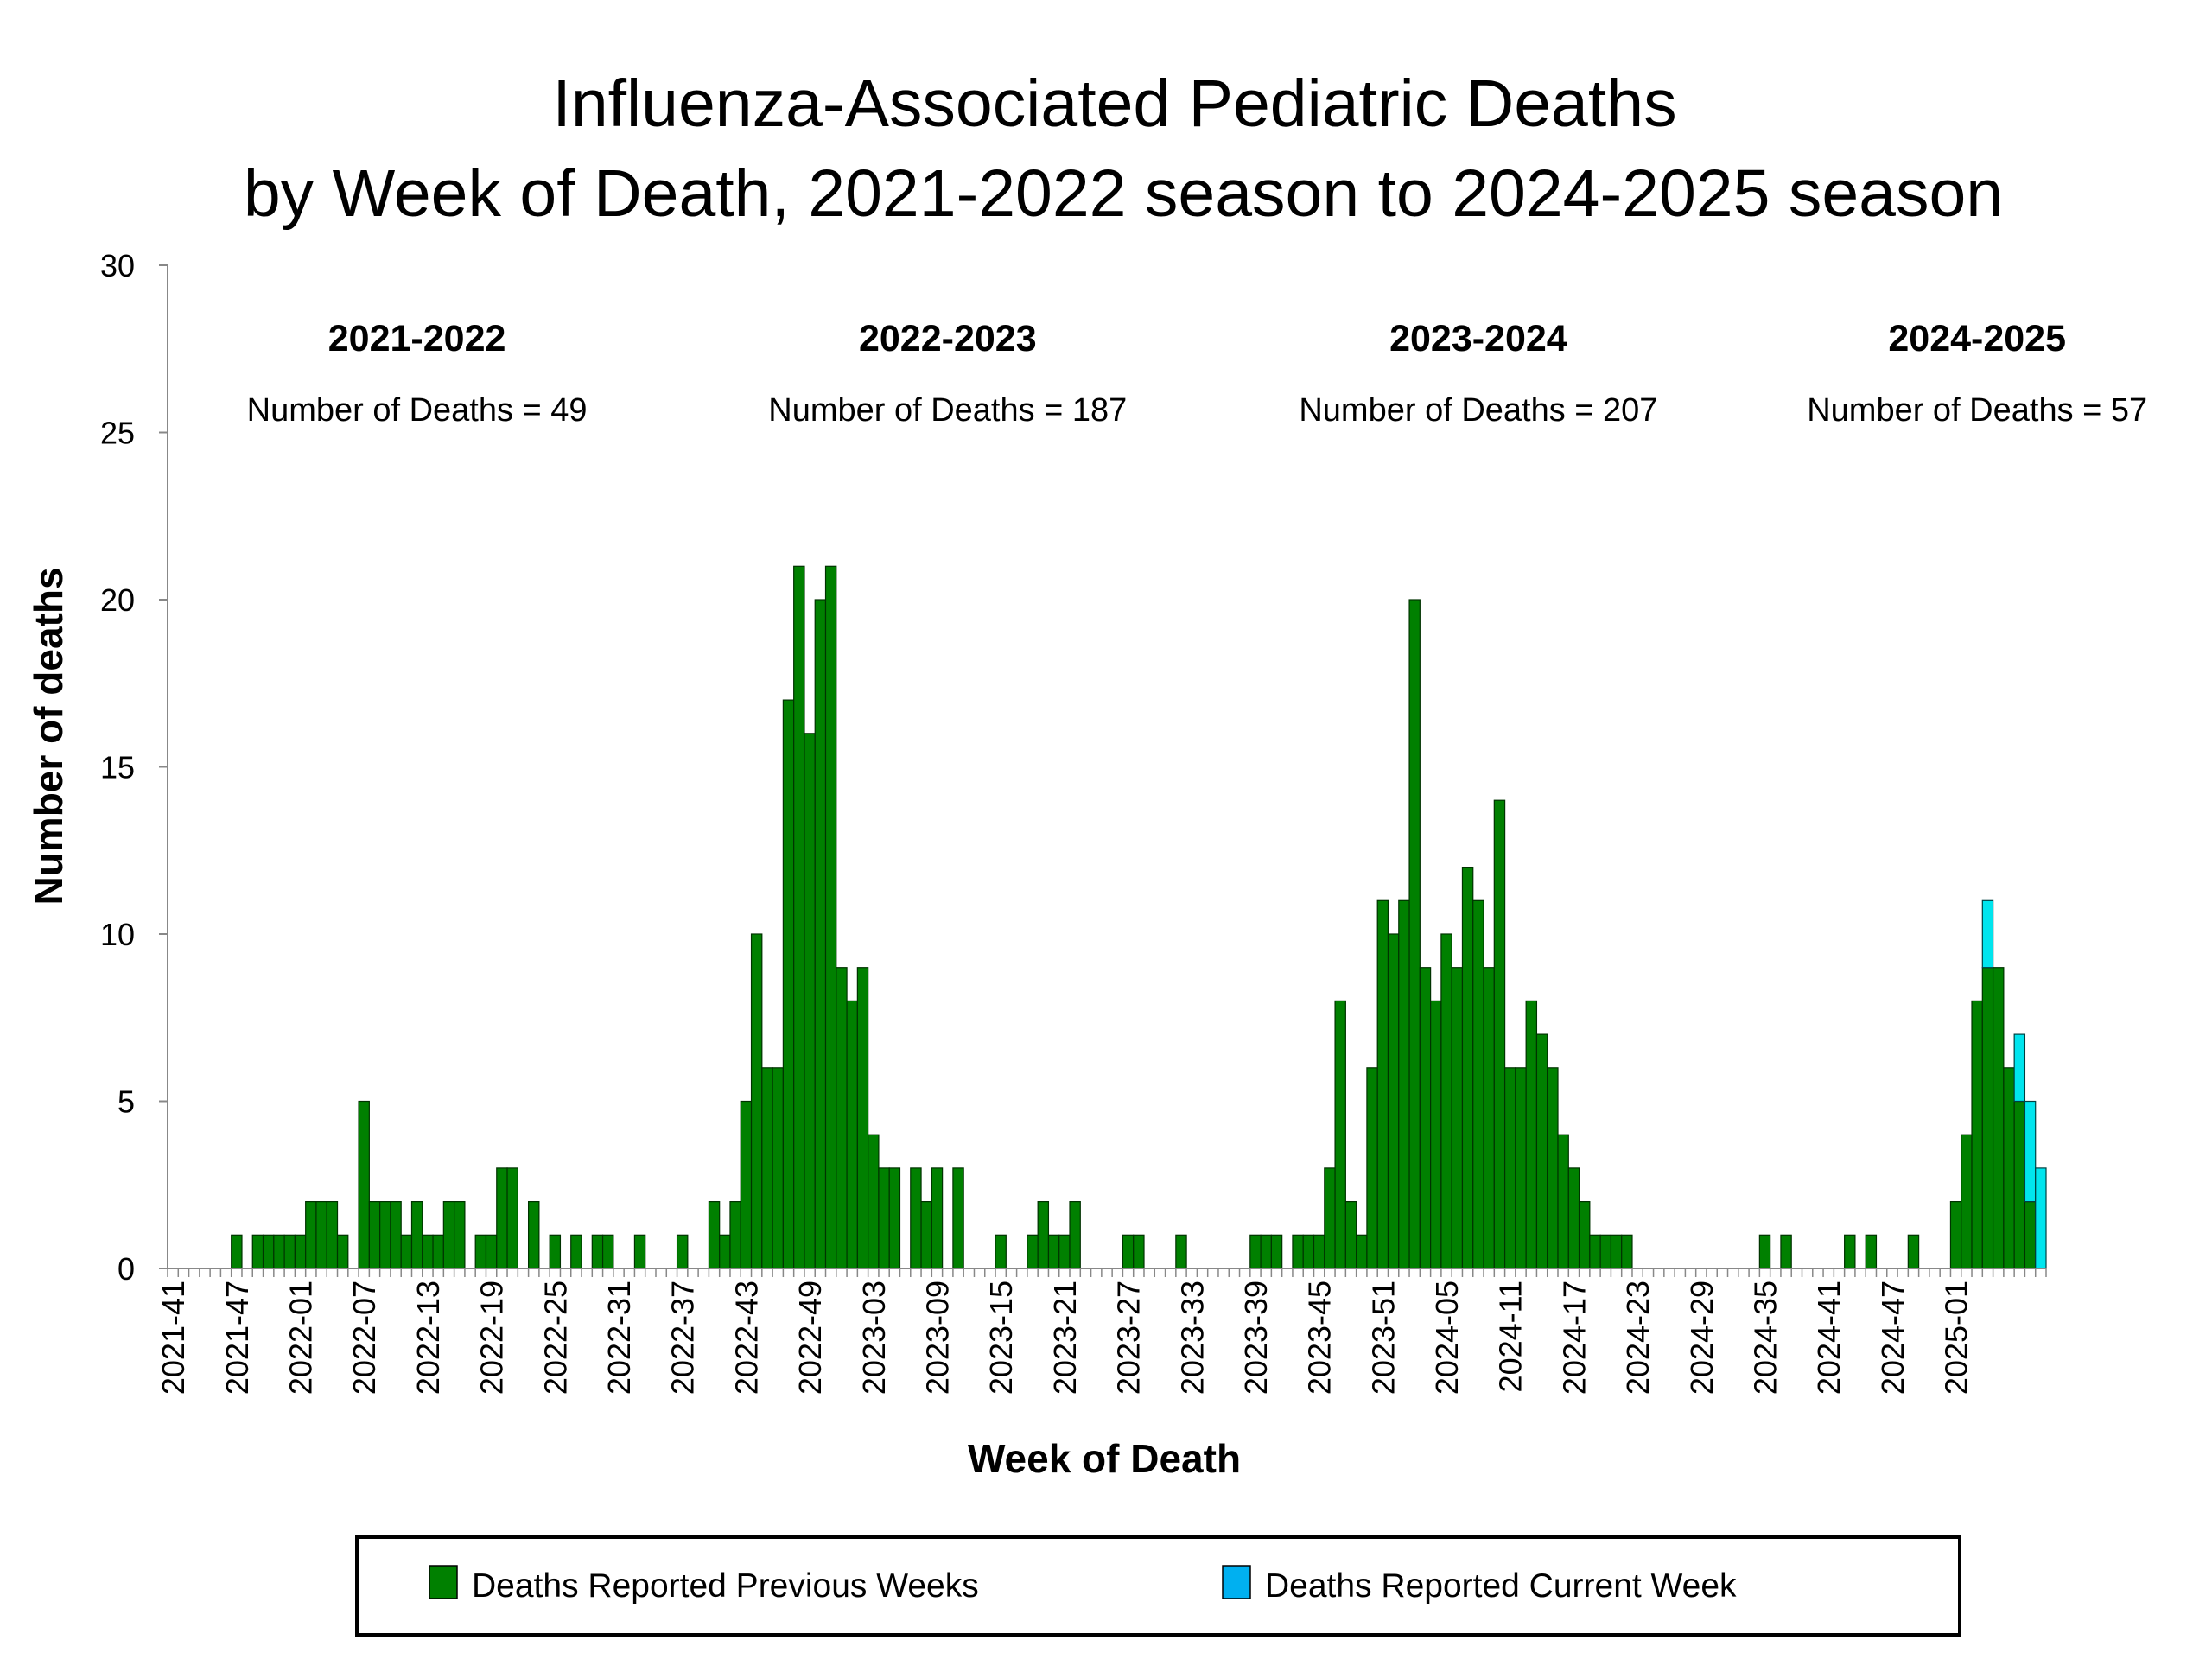 This screenshot has height=1659, width=2212. What do you see at coordinates (173, 1338) in the screenshot?
I see `x-tick-label: 2021-41` at bounding box center [173, 1338].